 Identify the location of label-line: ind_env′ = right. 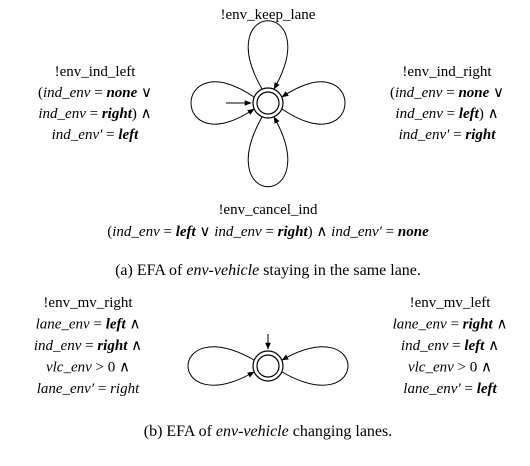
(448, 135).